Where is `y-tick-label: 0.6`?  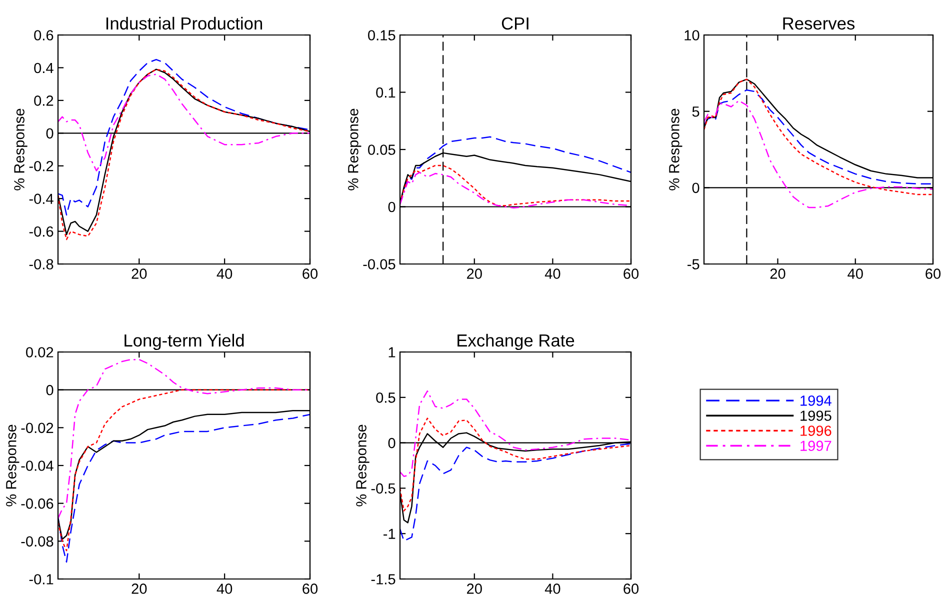 y-tick-label: 0.6 is located at coordinates (44, 35).